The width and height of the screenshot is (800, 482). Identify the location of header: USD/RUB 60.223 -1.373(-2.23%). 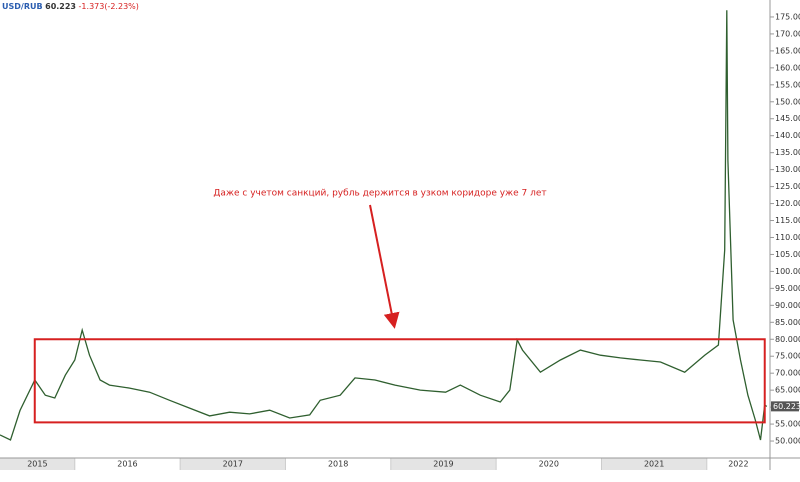
(70, 6).